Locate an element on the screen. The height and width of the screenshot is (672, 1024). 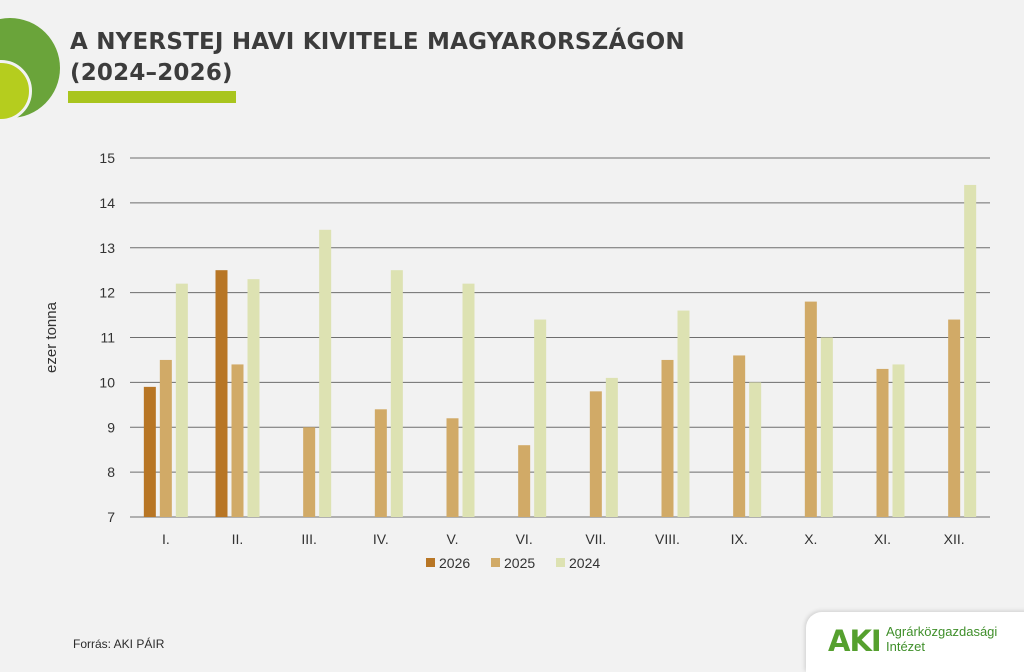
title-line-2: (2024–2026) is located at coordinates (151, 73).